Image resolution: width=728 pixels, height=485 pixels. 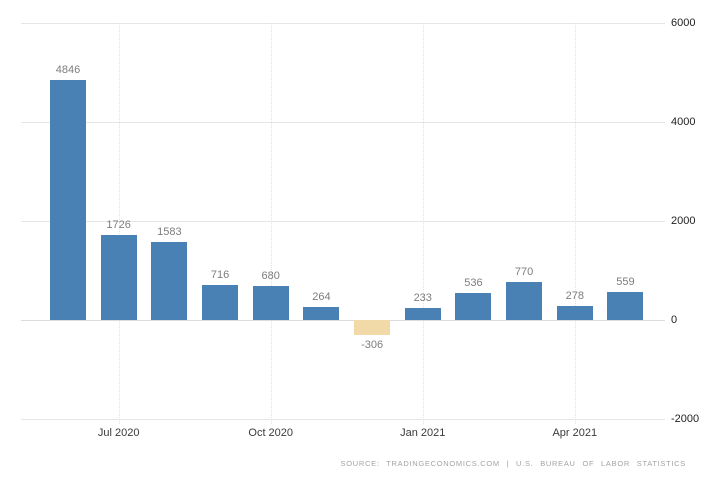 I want to click on bar-value-label: 1583, so click(x=169, y=231).